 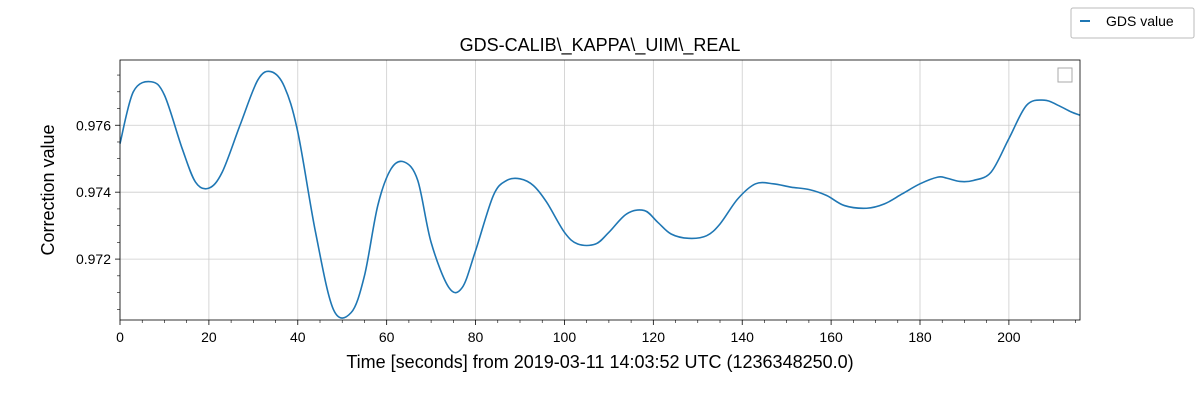 What do you see at coordinates (93, 125) in the screenshot?
I see `y-tick-label: 0.976` at bounding box center [93, 125].